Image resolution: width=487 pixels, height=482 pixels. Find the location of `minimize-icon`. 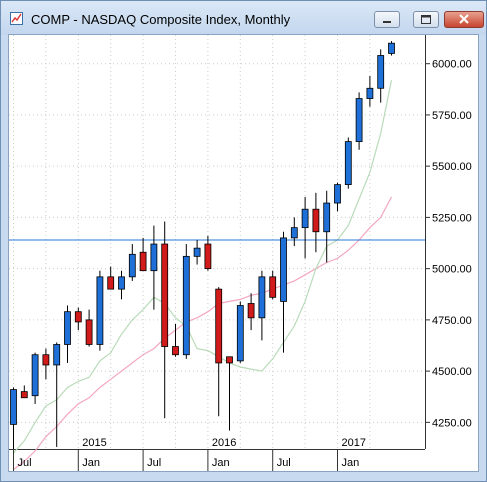

minimize-icon is located at coordinates (387, 22).